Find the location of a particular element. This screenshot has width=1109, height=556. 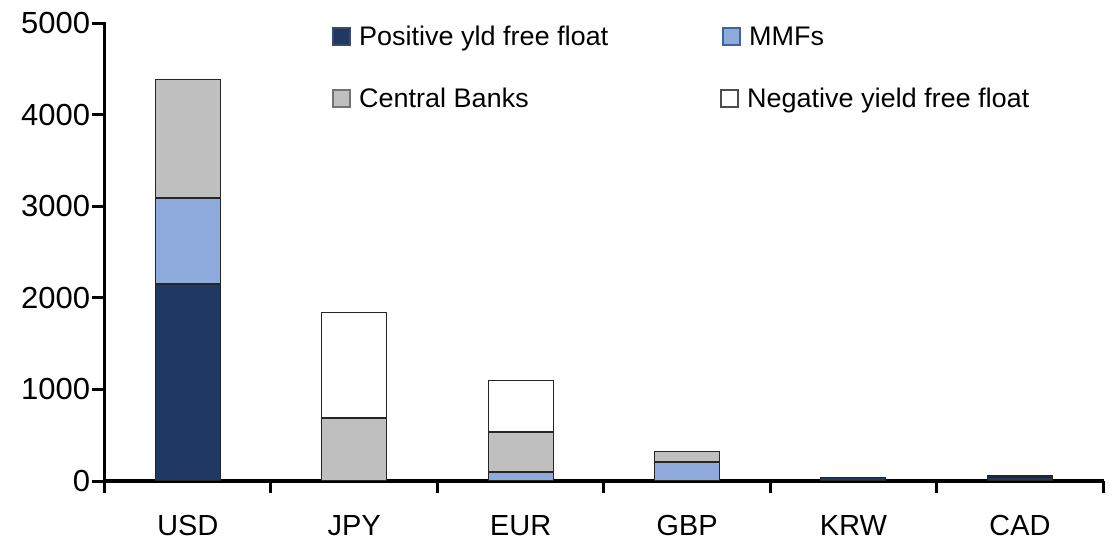

y-axis-line is located at coordinates (104, 252).